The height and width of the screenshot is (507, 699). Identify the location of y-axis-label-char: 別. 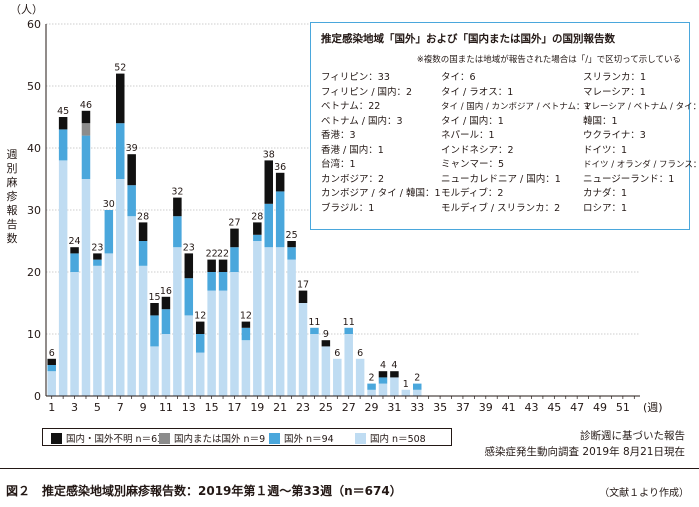
(12, 168).